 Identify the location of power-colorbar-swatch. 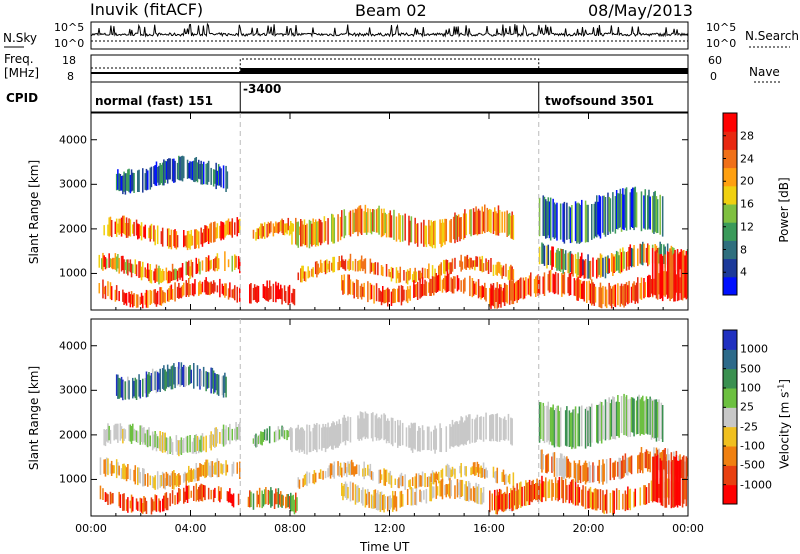
(730, 122).